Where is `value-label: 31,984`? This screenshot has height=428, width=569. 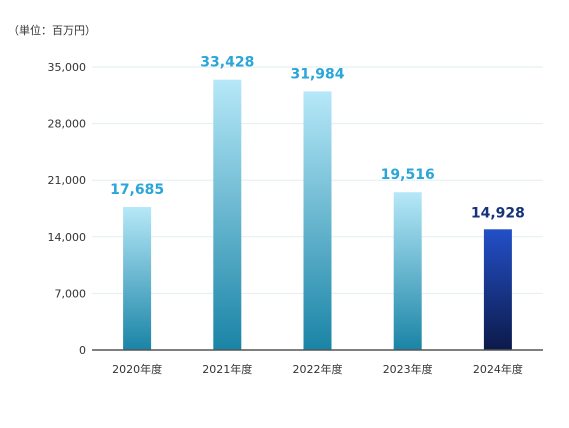 value-label: 31,984 is located at coordinates (317, 74).